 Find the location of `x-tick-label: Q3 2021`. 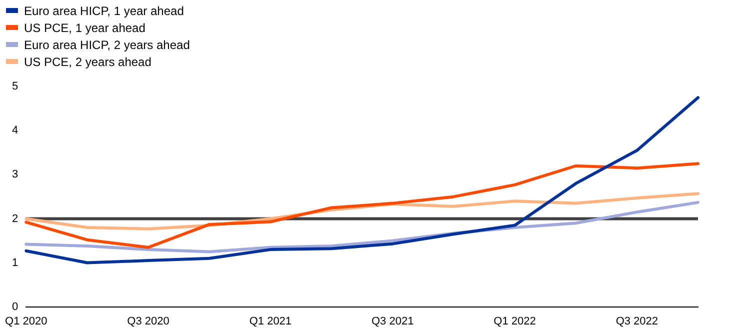

x-tick-label: Q3 2021 is located at coordinates (392, 321).